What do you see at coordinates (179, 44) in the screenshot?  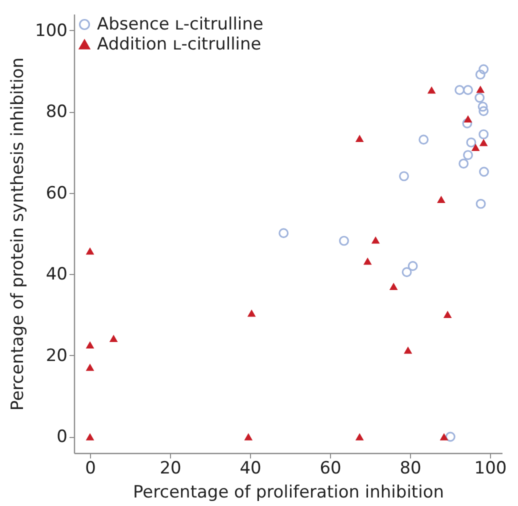 I see `legend-label: Addition ʟ-citrulline` at bounding box center [179, 44].